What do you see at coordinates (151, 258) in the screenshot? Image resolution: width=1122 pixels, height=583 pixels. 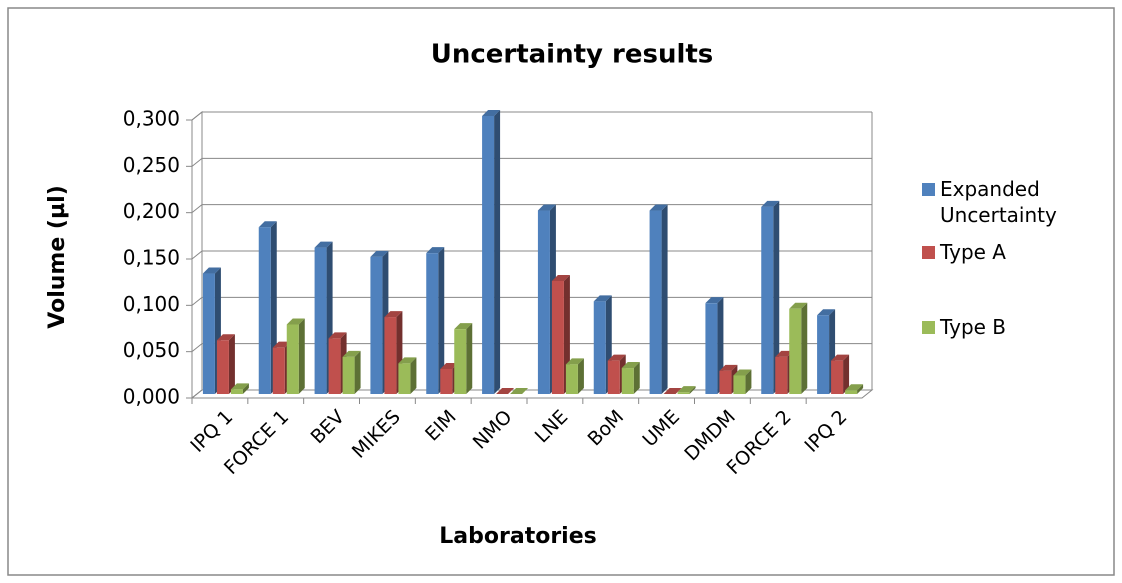 I see `y-tick-label: 0,150` at bounding box center [151, 258].